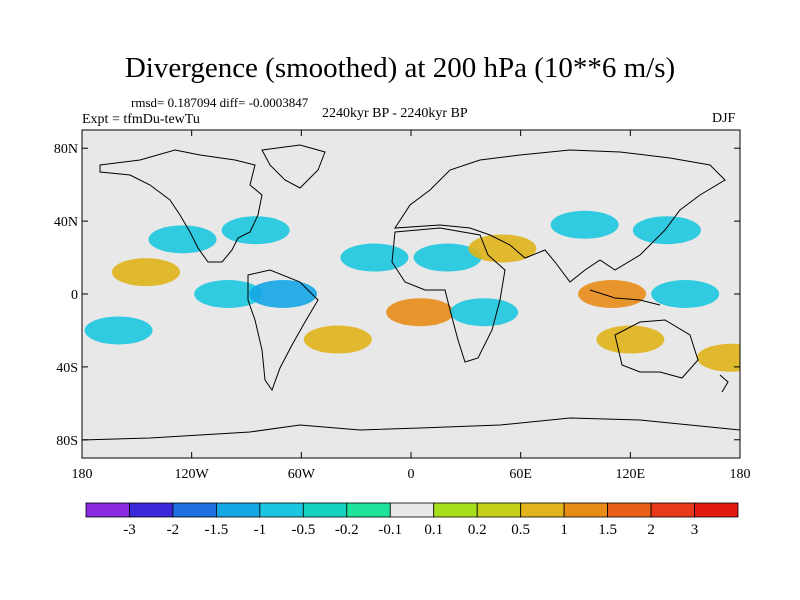 The image size is (800, 600). I want to click on y-tick-label-4: 80S, so click(67, 441).